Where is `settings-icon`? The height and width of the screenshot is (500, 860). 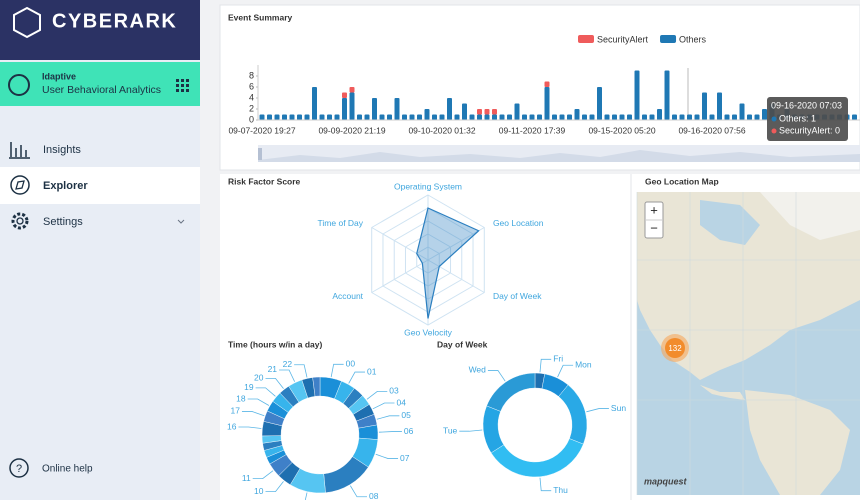
settings-icon is located at coordinates (20, 221).